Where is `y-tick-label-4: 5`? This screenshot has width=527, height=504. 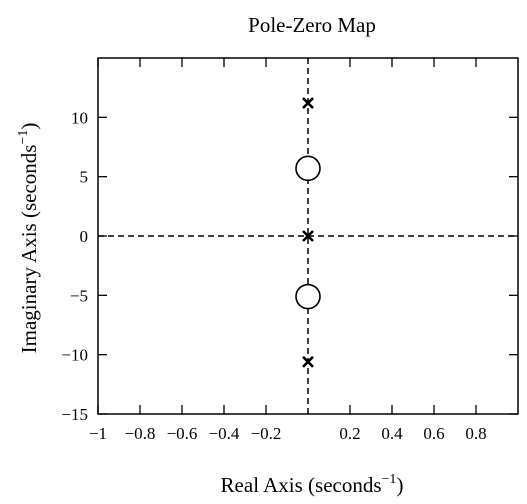
y-tick-label-4: 5 is located at coordinates (84, 177).